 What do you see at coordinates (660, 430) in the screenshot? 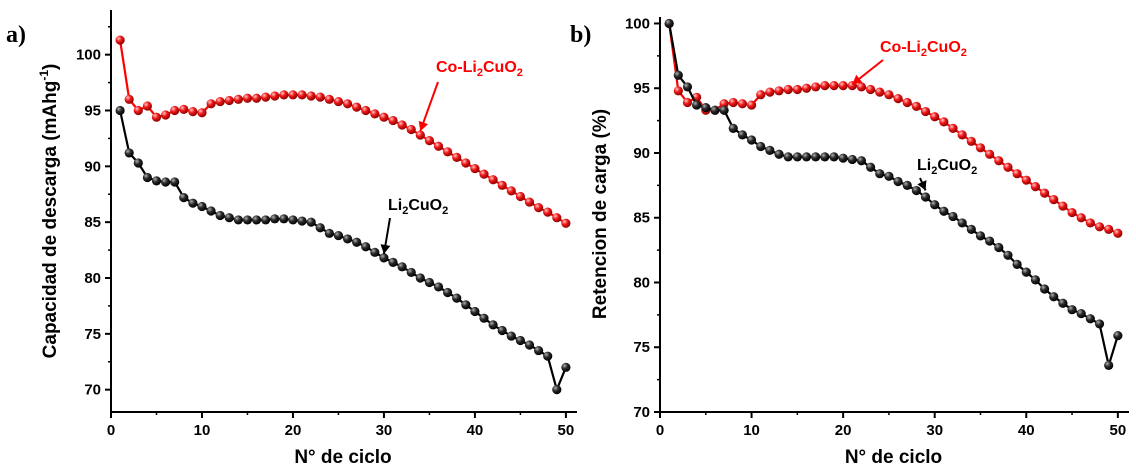
I see `x-tick-label: 0` at bounding box center [660, 430].